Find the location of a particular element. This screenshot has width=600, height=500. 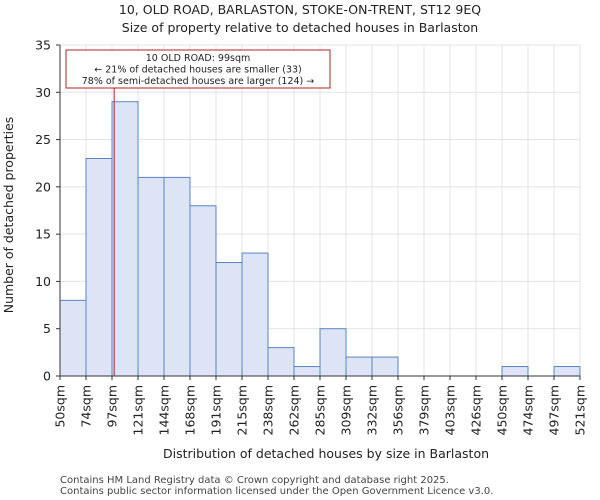

bar-309sqm is located at coordinates (359, 366).